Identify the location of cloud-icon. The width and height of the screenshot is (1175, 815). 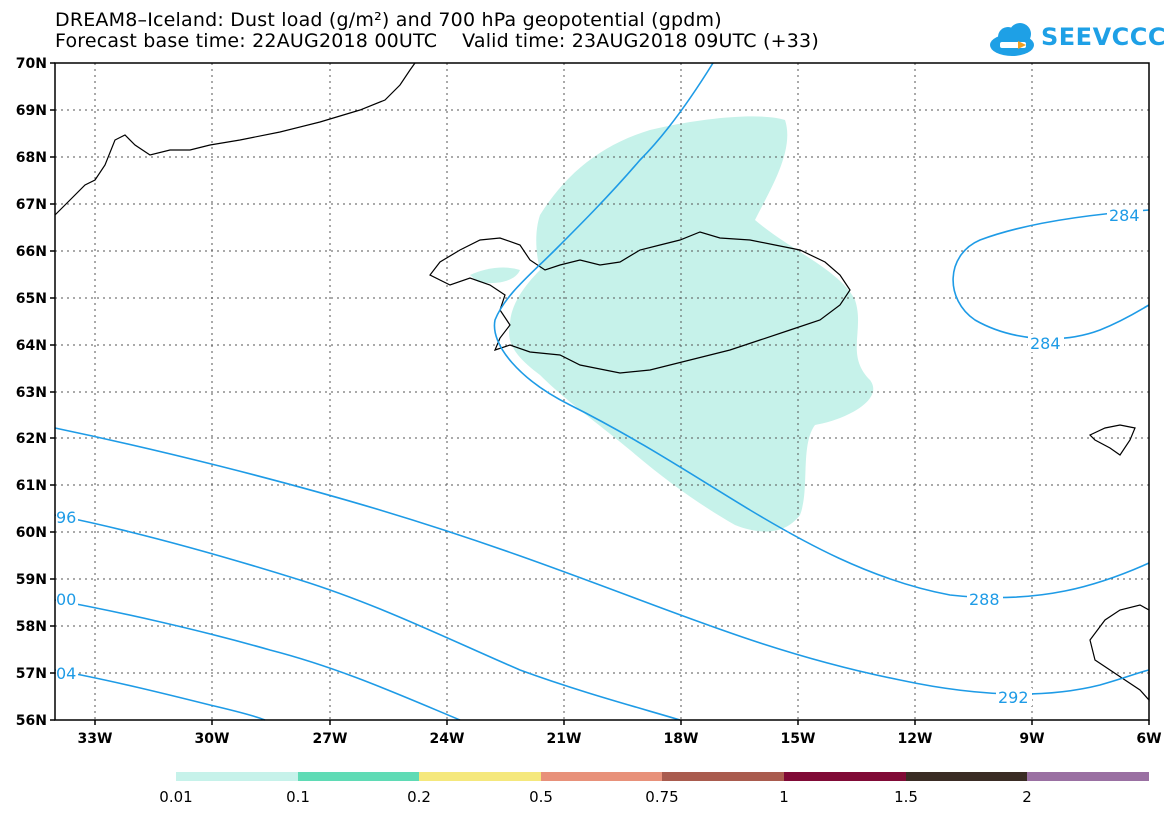
(1012, 39).